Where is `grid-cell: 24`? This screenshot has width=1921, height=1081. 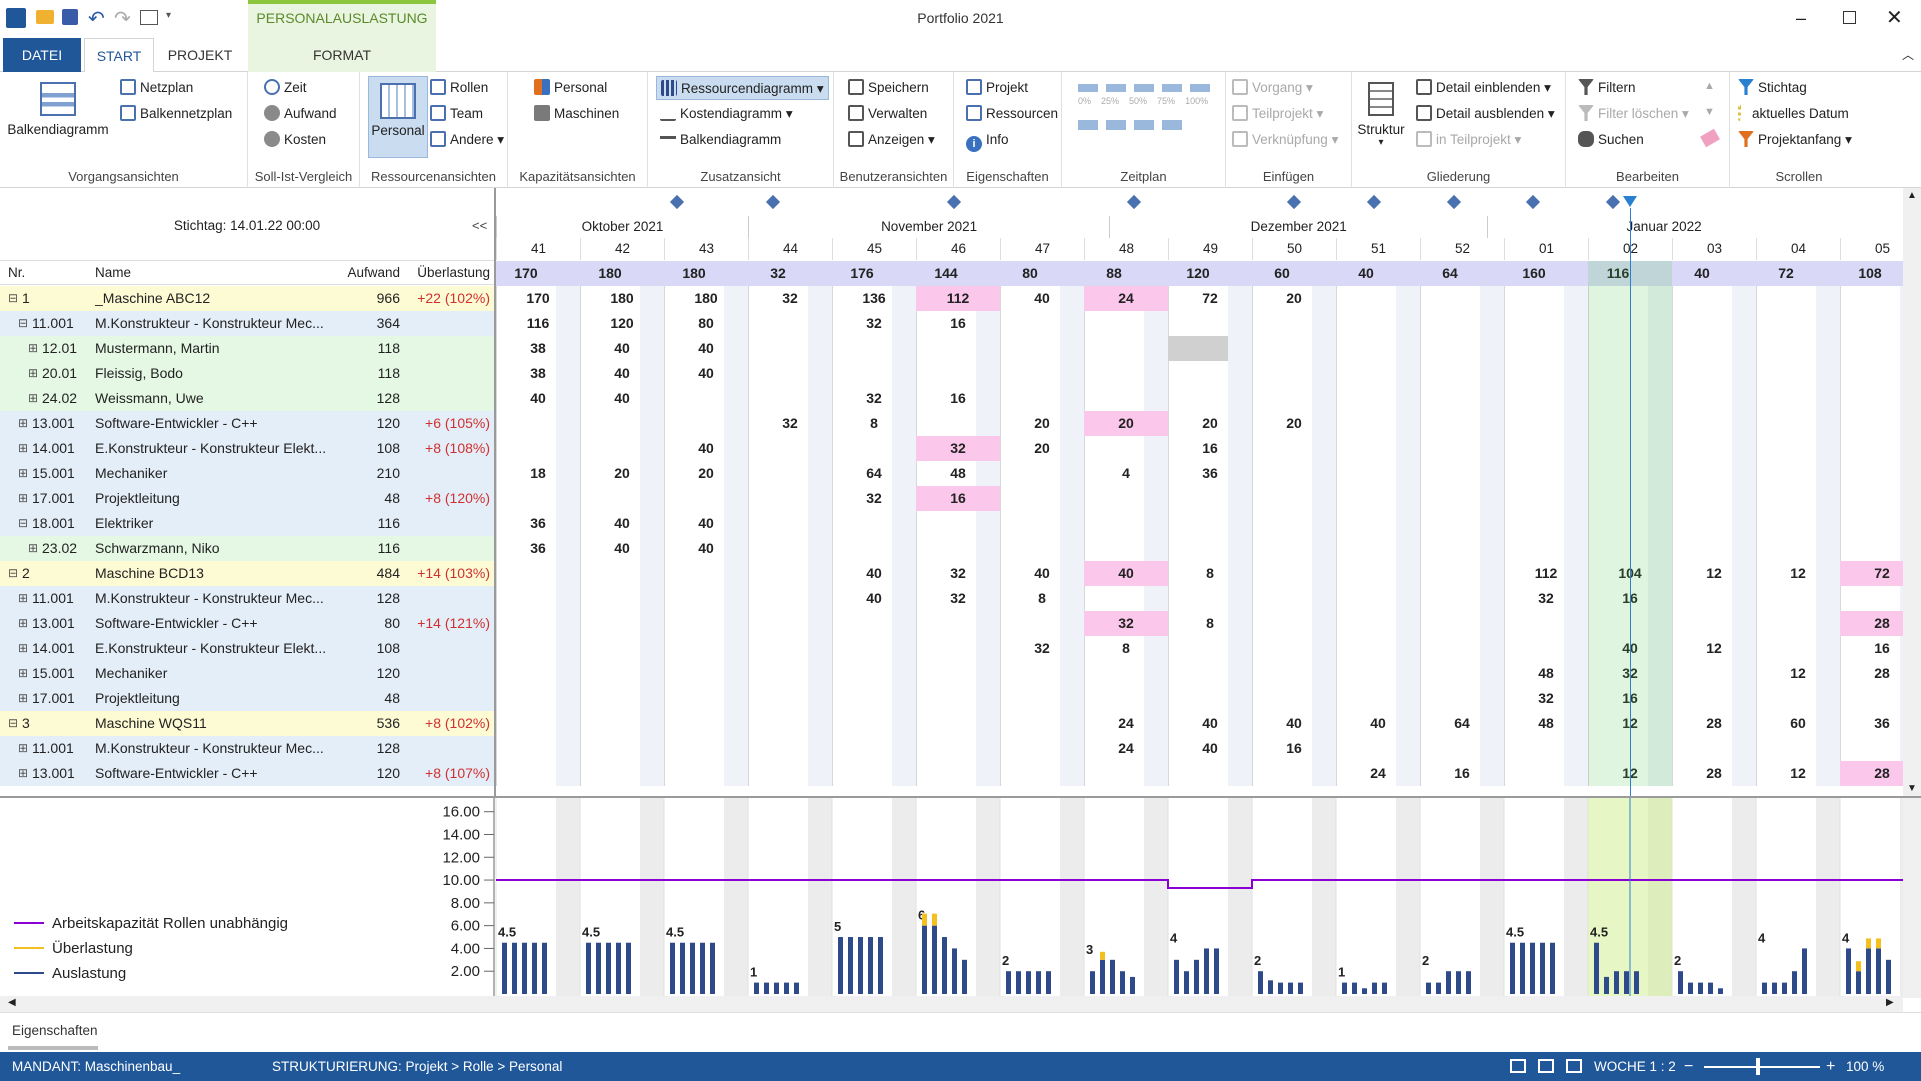
grid-cell: 24 is located at coordinates (1126, 298).